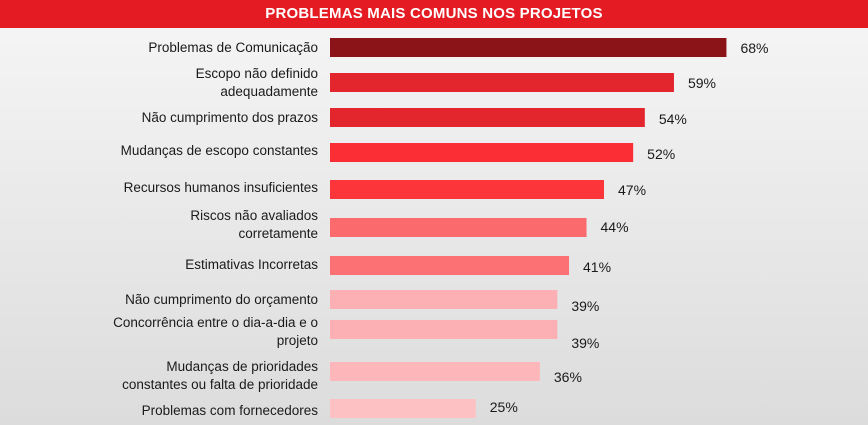  I want to click on value-label-6: 41%, so click(597, 267).